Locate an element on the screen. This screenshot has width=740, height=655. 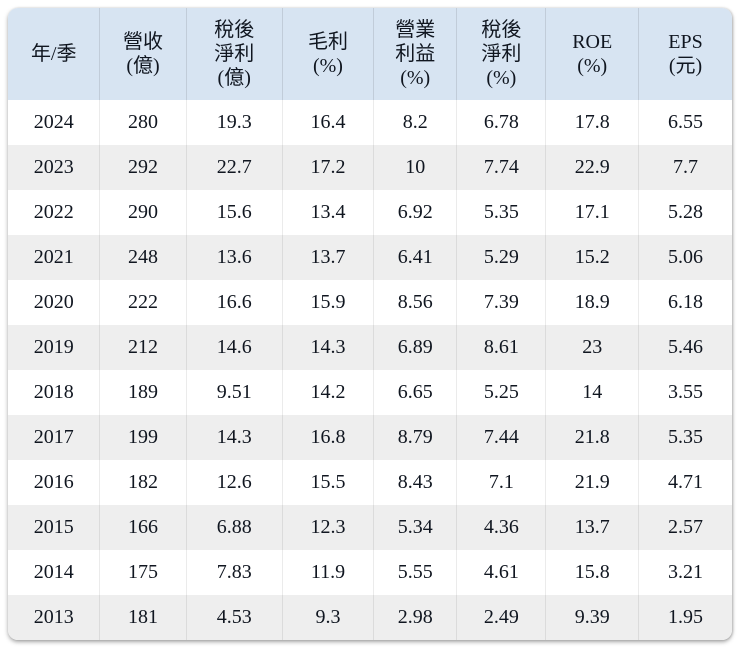
year-cell: 2013 is located at coordinates (53, 617).